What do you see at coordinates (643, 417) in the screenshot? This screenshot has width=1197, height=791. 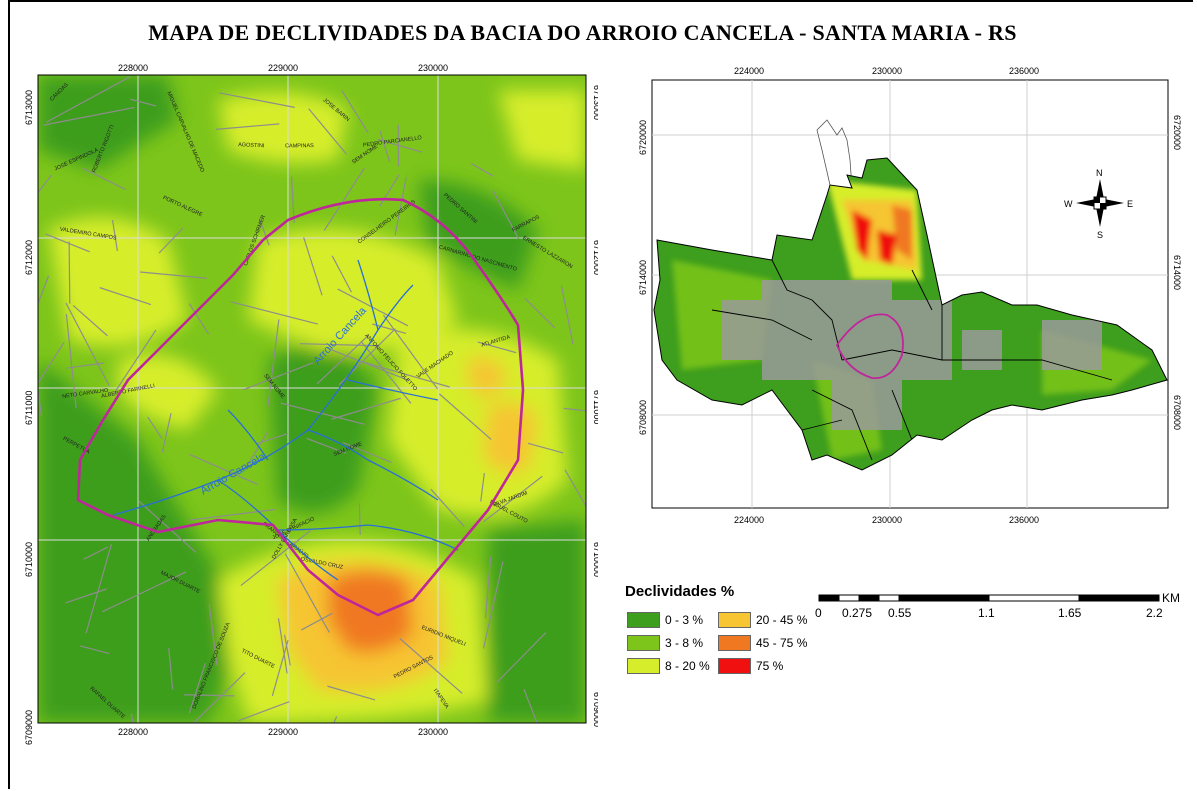 I see `inset-y-tick: 6708000` at bounding box center [643, 417].